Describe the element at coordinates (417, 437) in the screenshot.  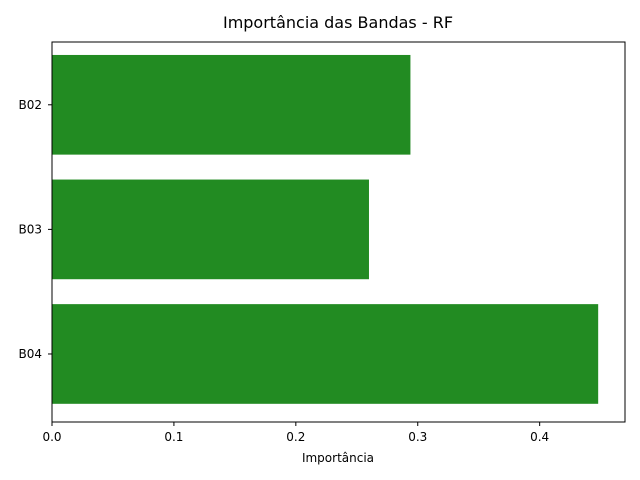
I see `x-tick-label: 0.3` at that location.